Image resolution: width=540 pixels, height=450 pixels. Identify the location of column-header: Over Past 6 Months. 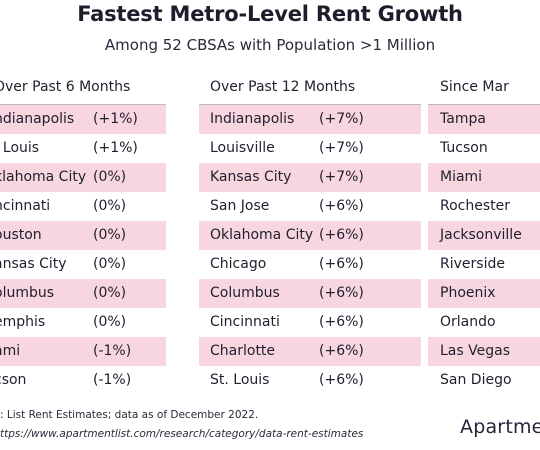
(83, 87).